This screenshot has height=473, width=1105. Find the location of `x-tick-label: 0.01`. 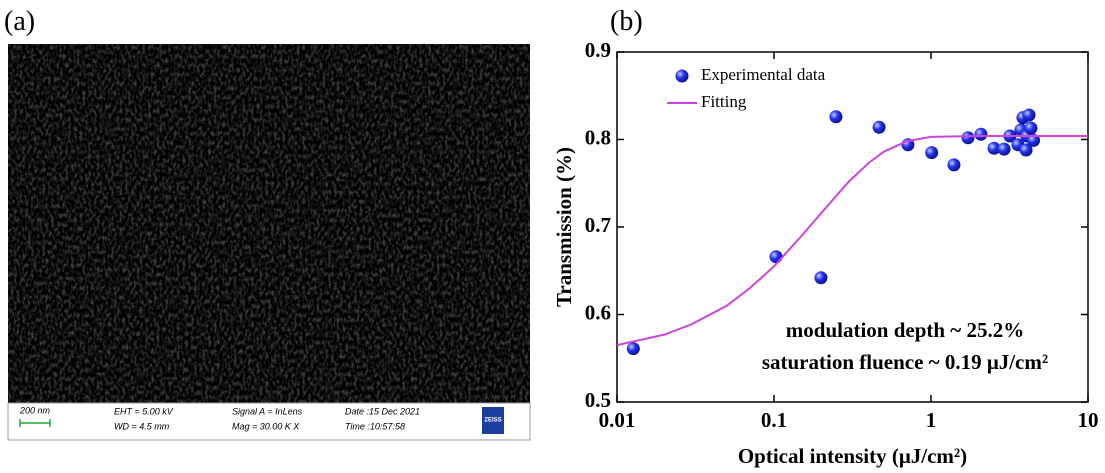

x-tick-label: 0.01 is located at coordinates (617, 420).